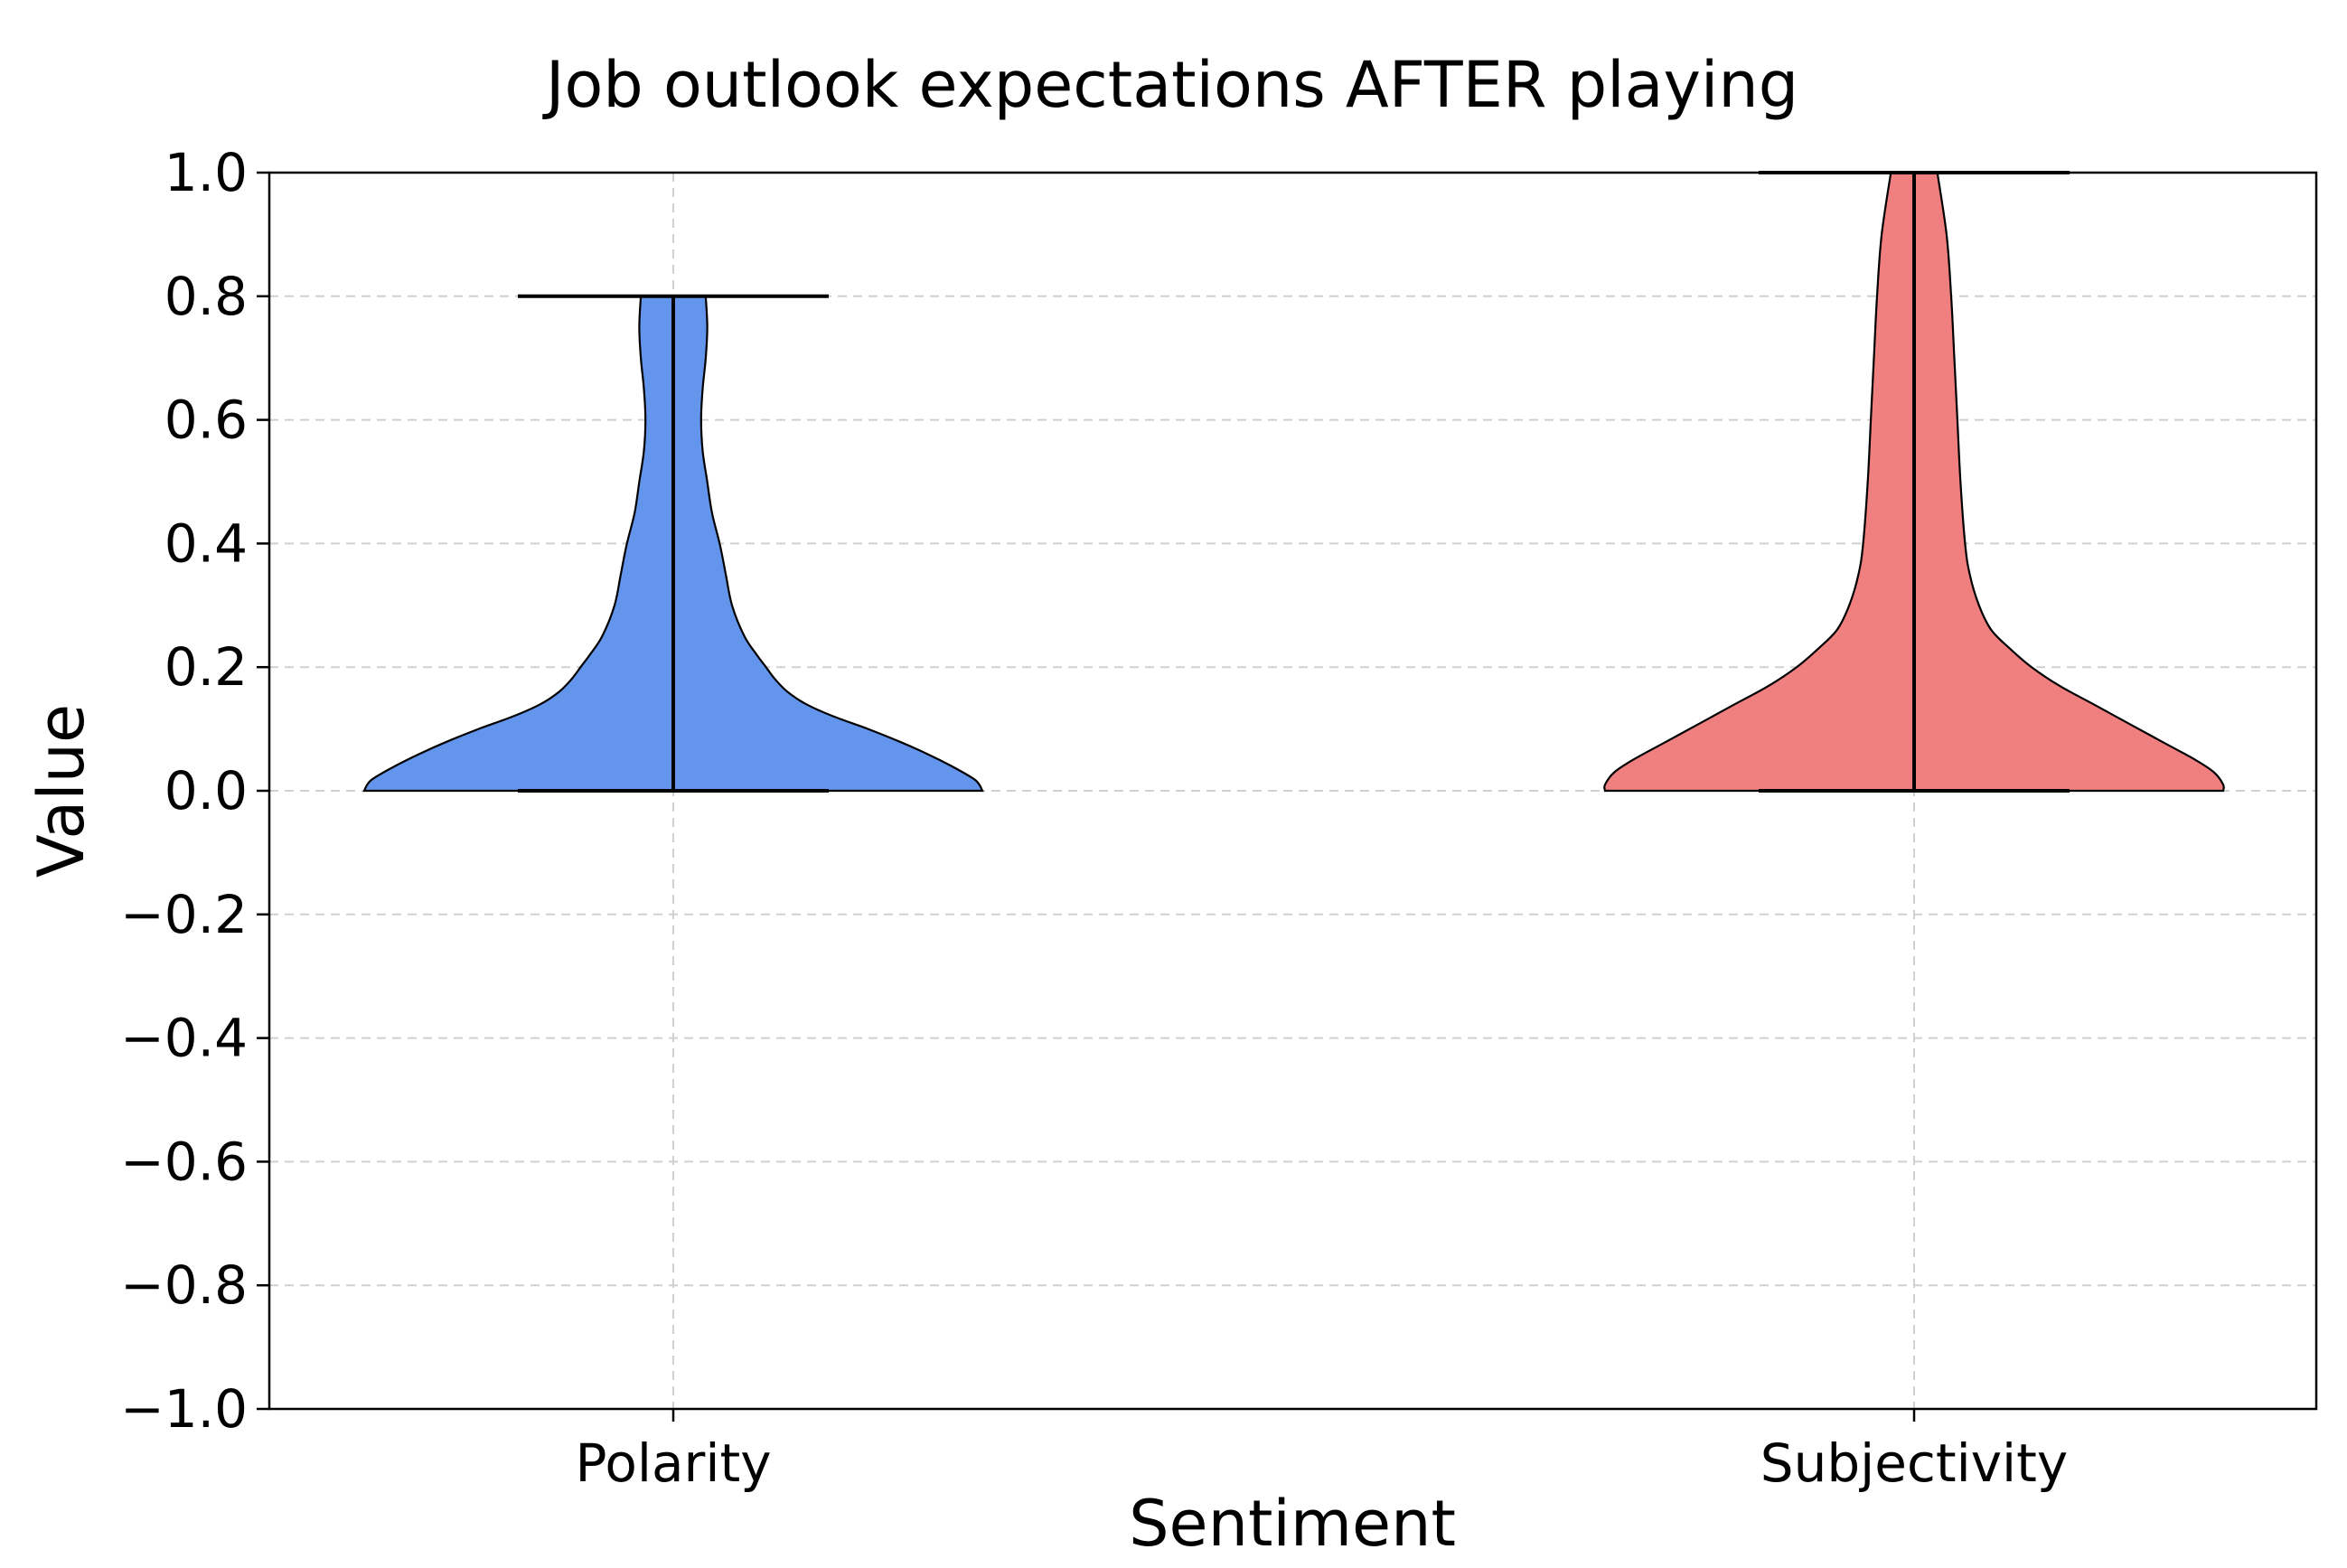 This screenshot has width=2347, height=1568. What do you see at coordinates (206, 296) in the screenshot?
I see `y-tick-label: 0.8` at bounding box center [206, 296].